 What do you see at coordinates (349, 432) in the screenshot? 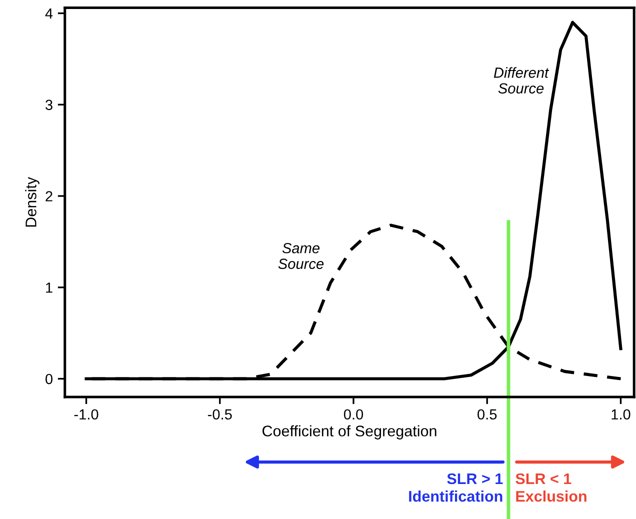
I see `x-axis-title: Coefficient of Segregation` at bounding box center [349, 432].